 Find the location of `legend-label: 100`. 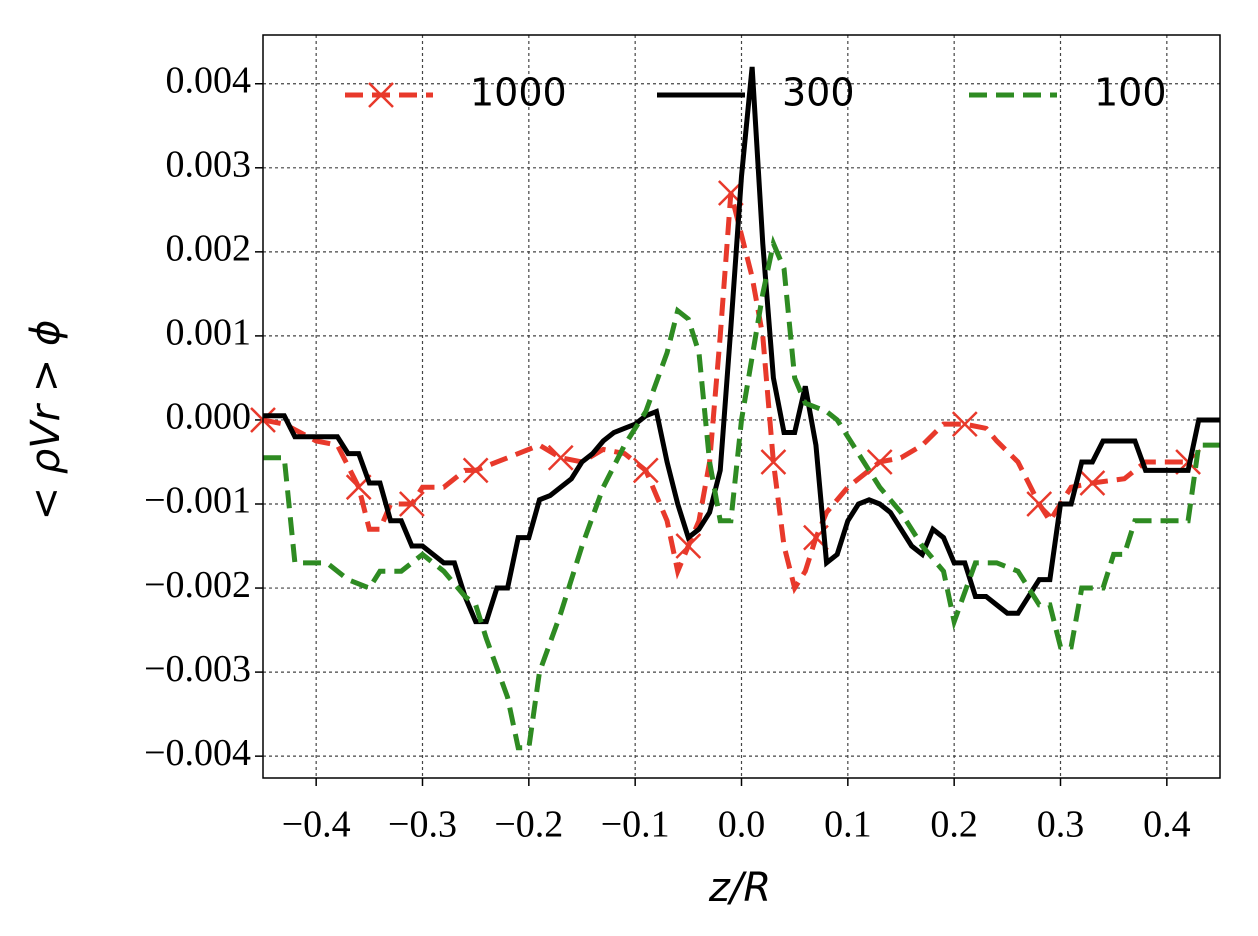

legend-label: 100 is located at coordinates (1130, 93).